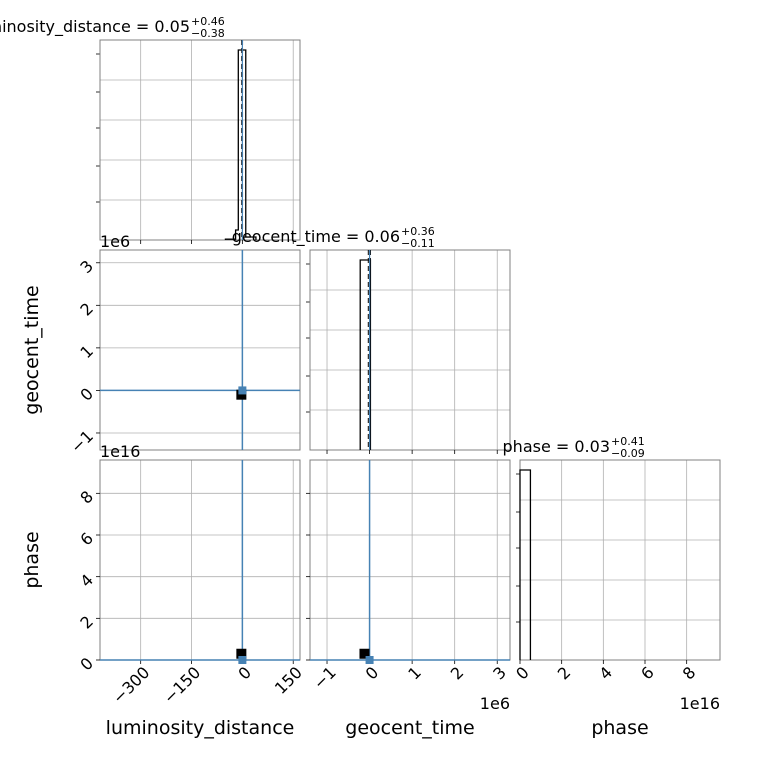 Image resolution: width=760 pixels, height=760 pixels. I want to click on x-offset-label: 1e16, so click(700, 703).